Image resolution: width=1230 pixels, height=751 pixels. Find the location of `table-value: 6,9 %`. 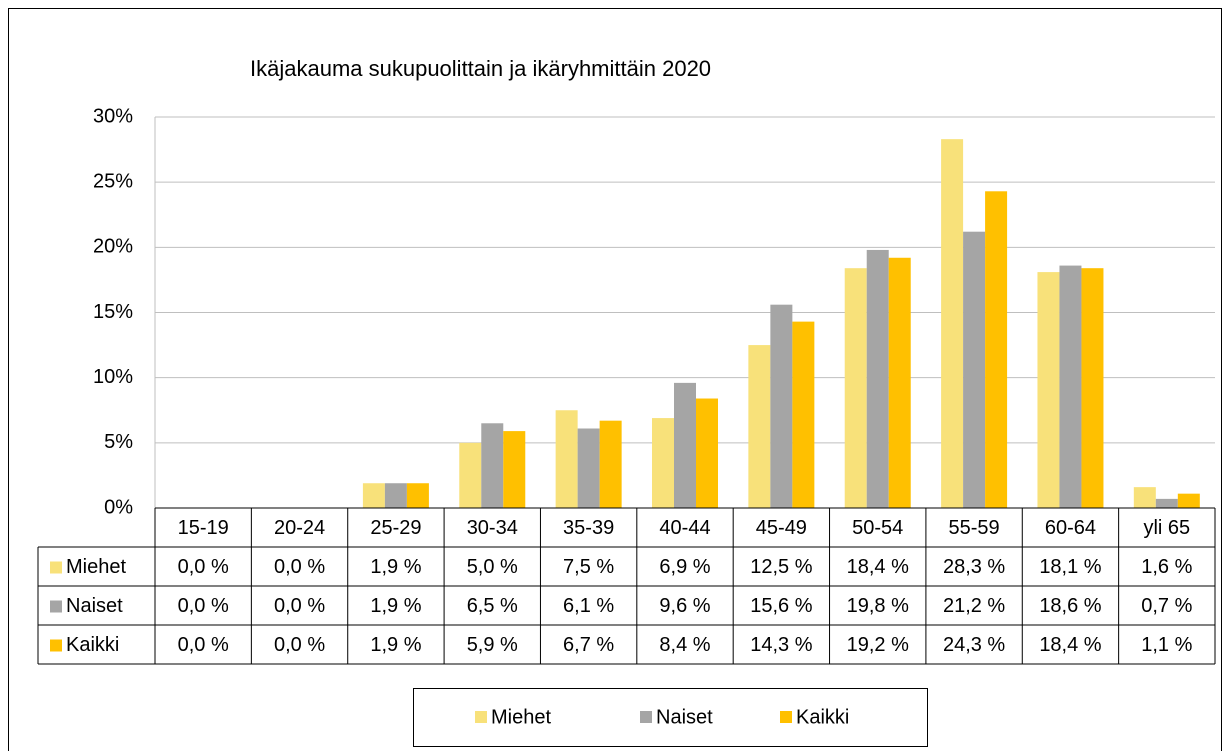

table-value: 6,9 % is located at coordinates (684, 567).